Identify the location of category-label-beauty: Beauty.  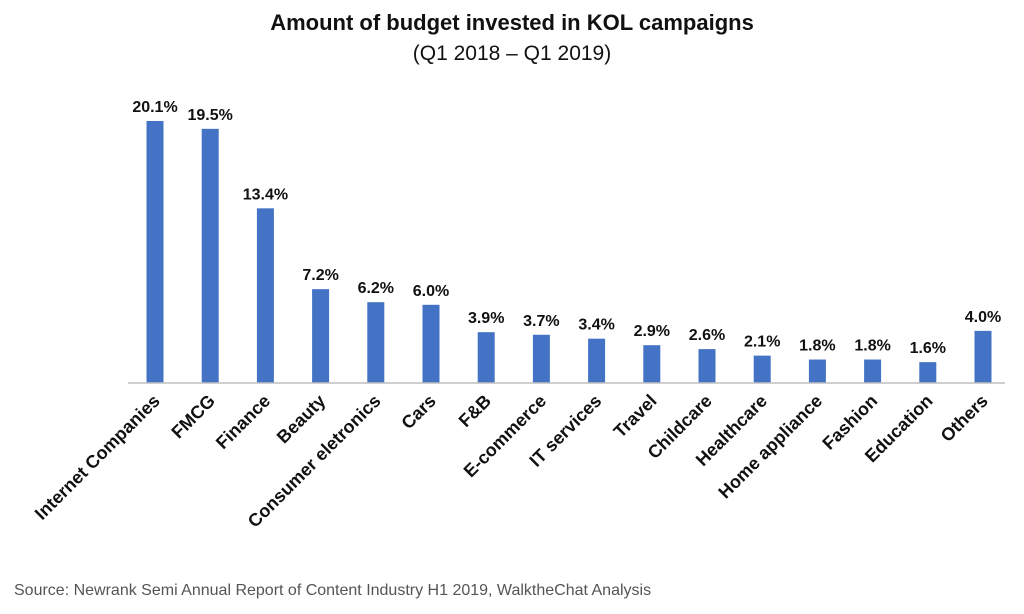
(301, 419).